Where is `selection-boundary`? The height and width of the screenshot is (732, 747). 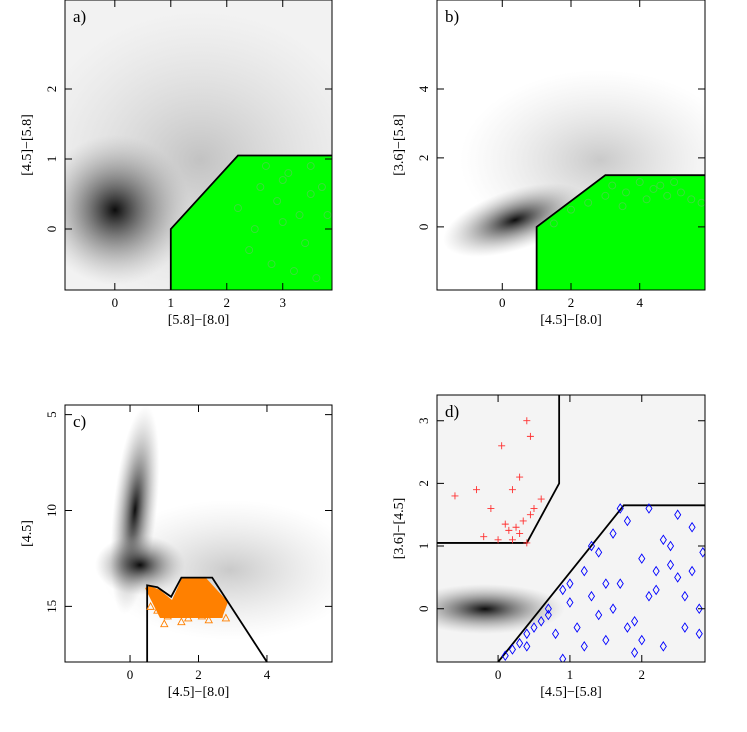
selection-boundary is located at coordinates (601, 583).